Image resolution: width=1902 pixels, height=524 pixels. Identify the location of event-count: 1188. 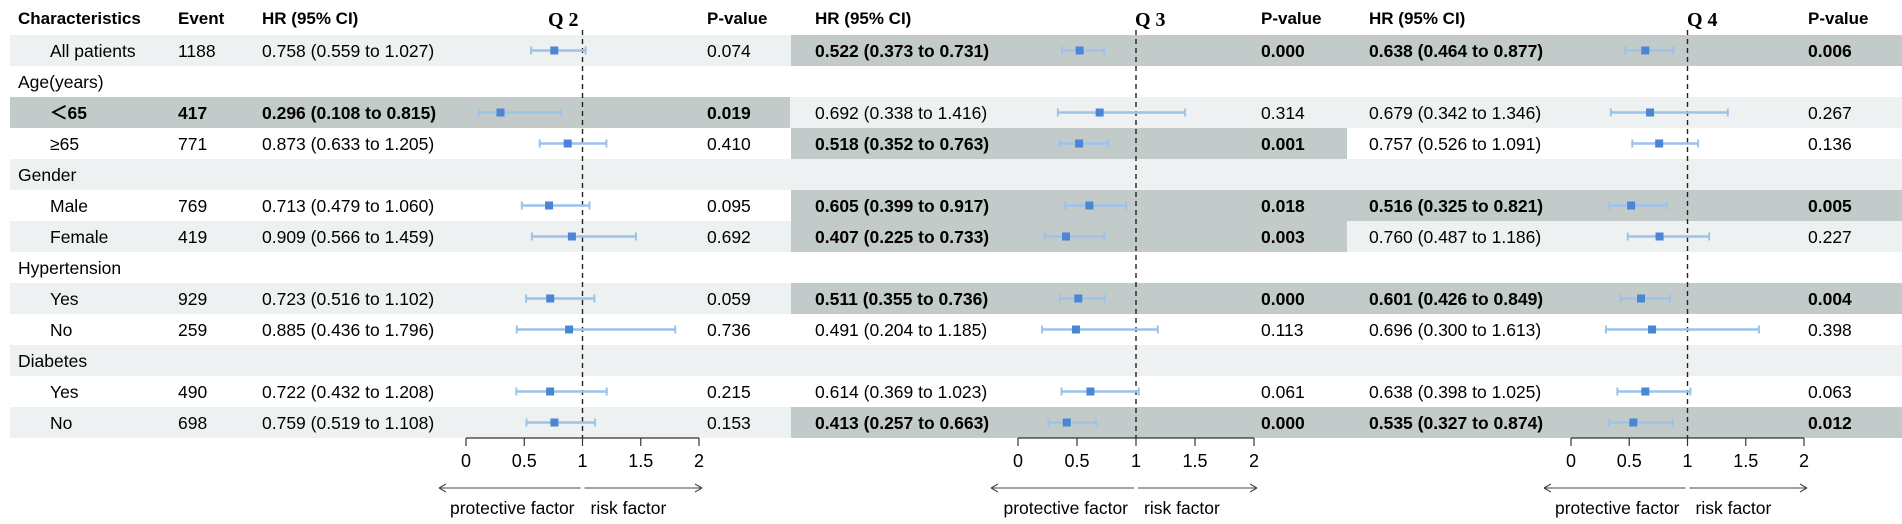
(197, 51).